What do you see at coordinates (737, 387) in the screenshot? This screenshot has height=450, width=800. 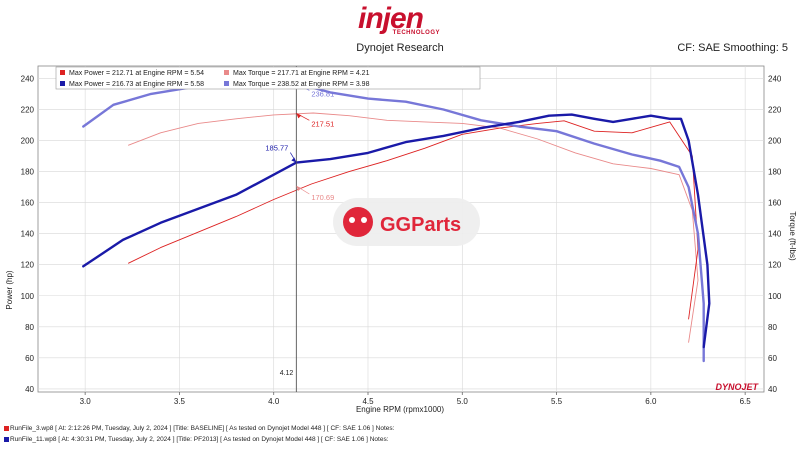 I see `dynojet-logo: DYNOJET` at bounding box center [737, 387].